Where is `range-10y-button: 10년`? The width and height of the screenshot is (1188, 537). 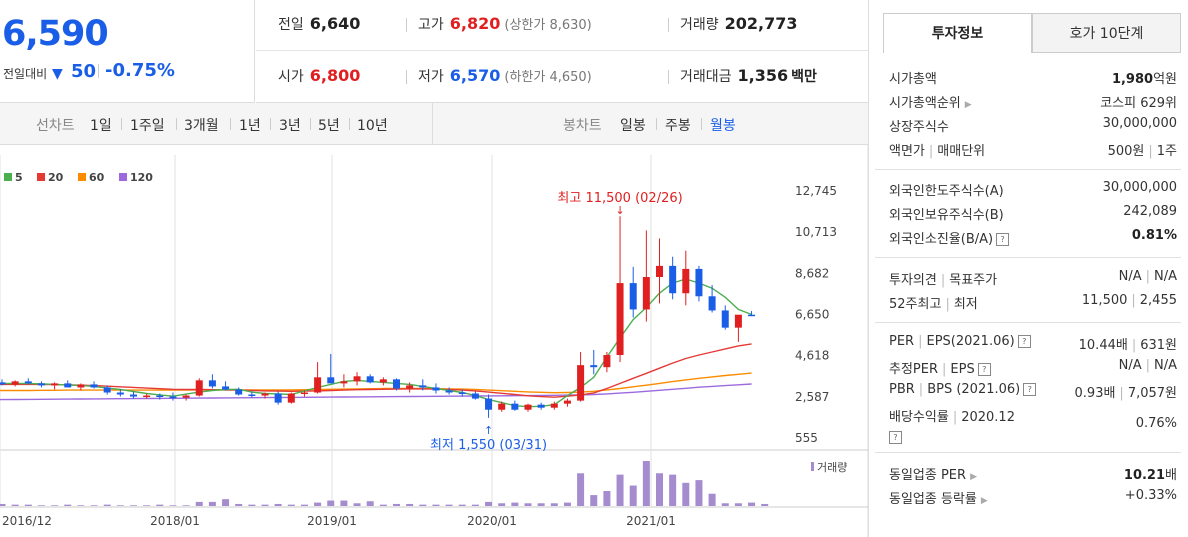 range-10y-button: 10년 is located at coordinates (372, 126).